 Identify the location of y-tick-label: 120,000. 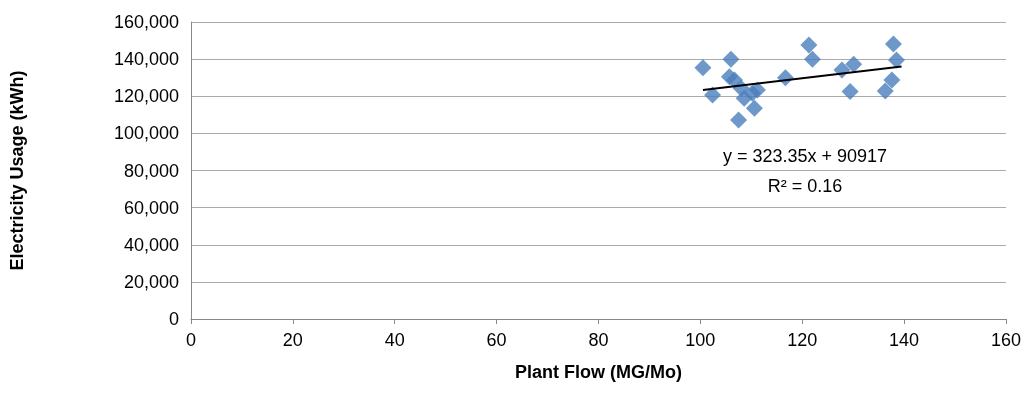
(146, 96).